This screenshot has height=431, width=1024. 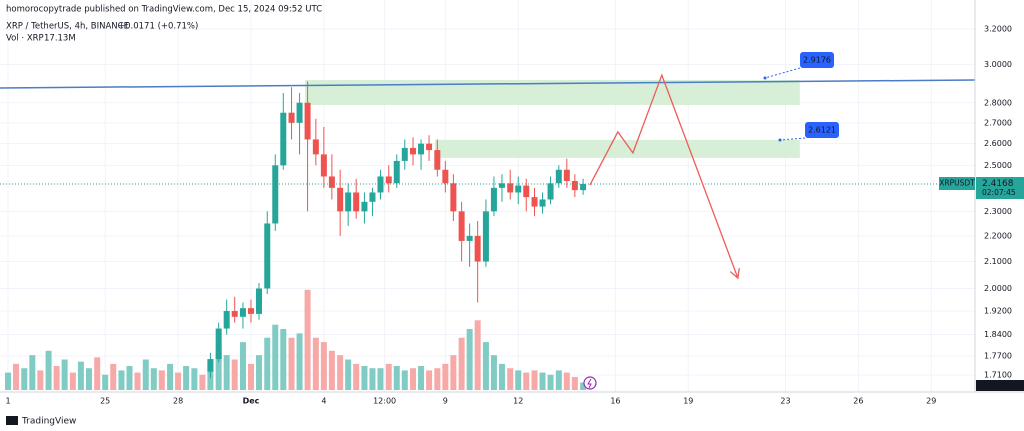 I want to click on ticker-box, so click(x=957, y=183).